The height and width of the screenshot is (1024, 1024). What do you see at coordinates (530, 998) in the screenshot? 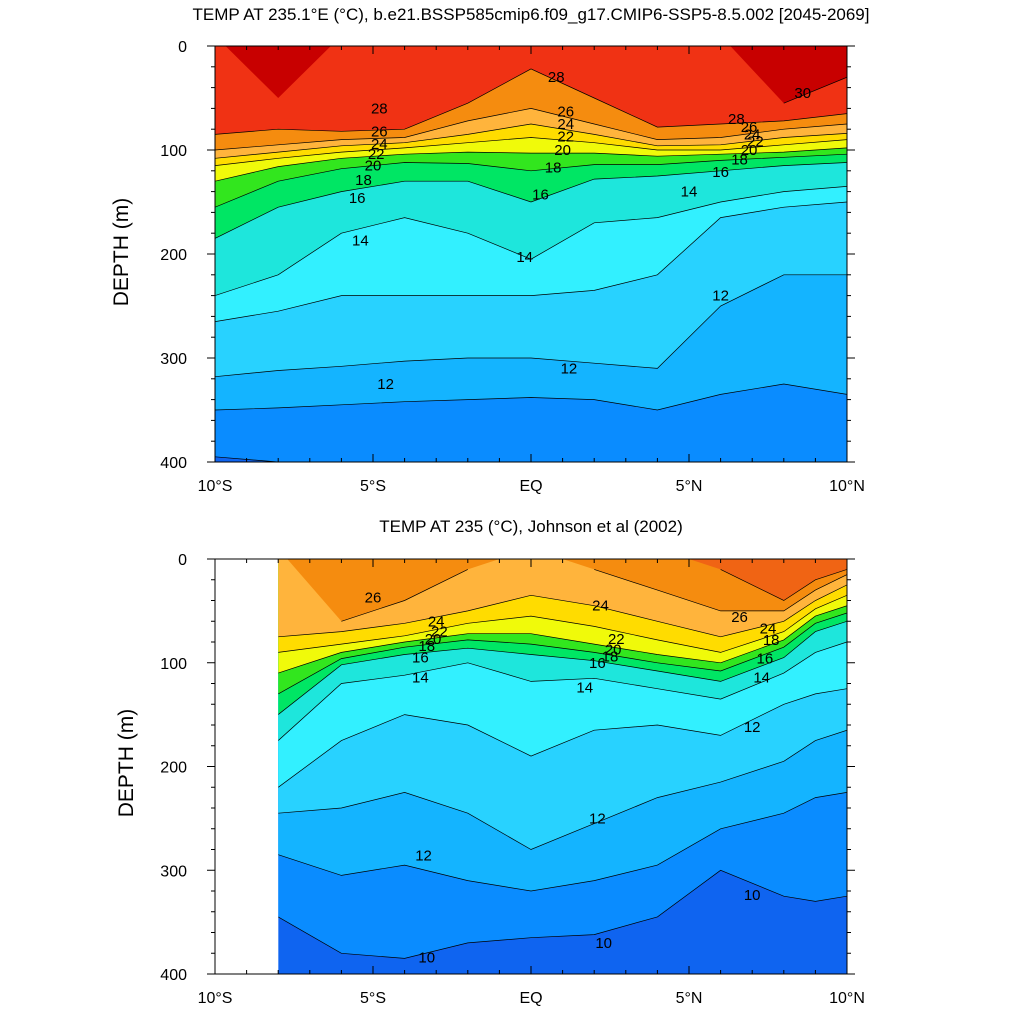
I see `x-tick-label: EQ` at bounding box center [530, 998].